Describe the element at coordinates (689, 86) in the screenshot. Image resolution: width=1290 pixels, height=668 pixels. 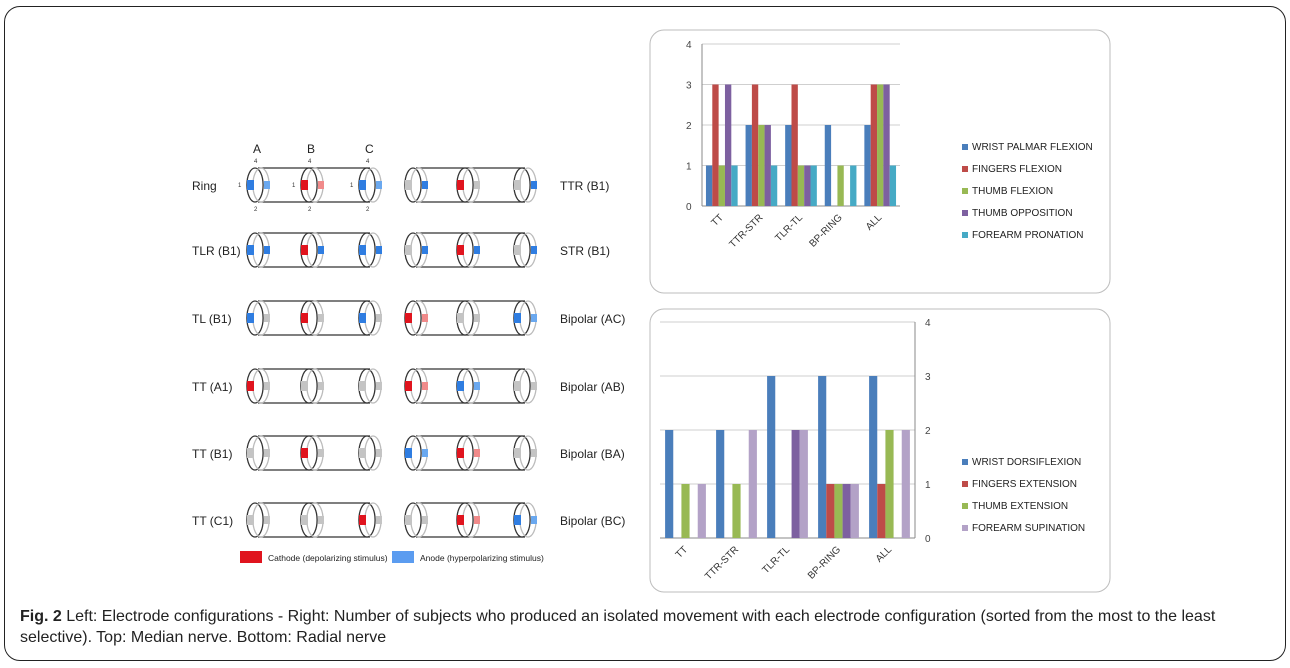
I see `y-tick-label: 3` at that location.